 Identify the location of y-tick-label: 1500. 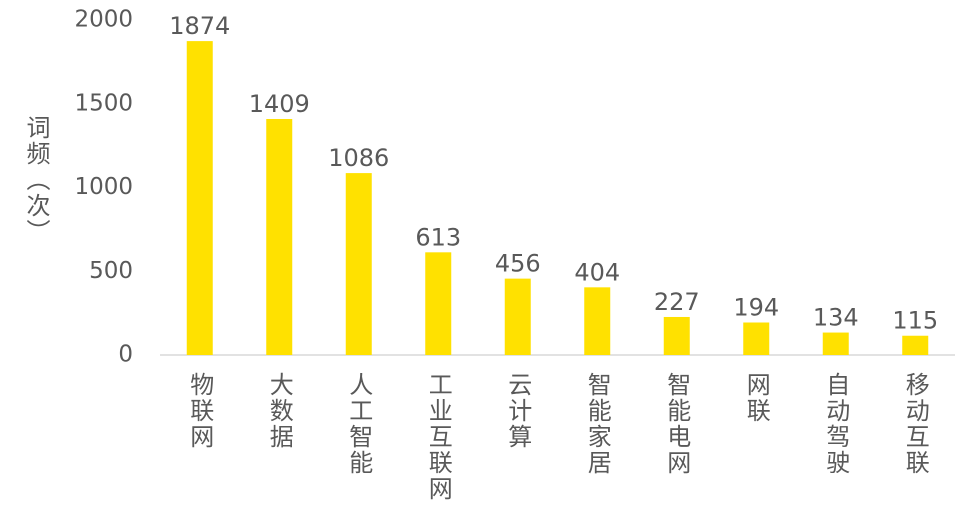
(103, 103).